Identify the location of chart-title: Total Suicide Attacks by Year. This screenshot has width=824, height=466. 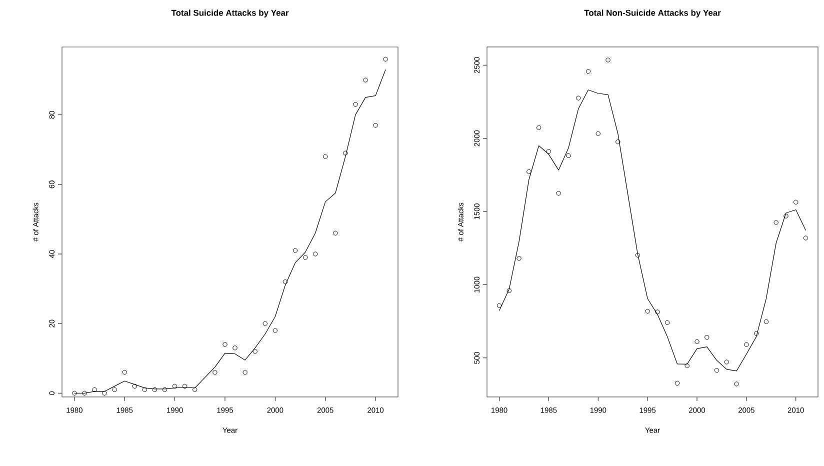
(230, 14).